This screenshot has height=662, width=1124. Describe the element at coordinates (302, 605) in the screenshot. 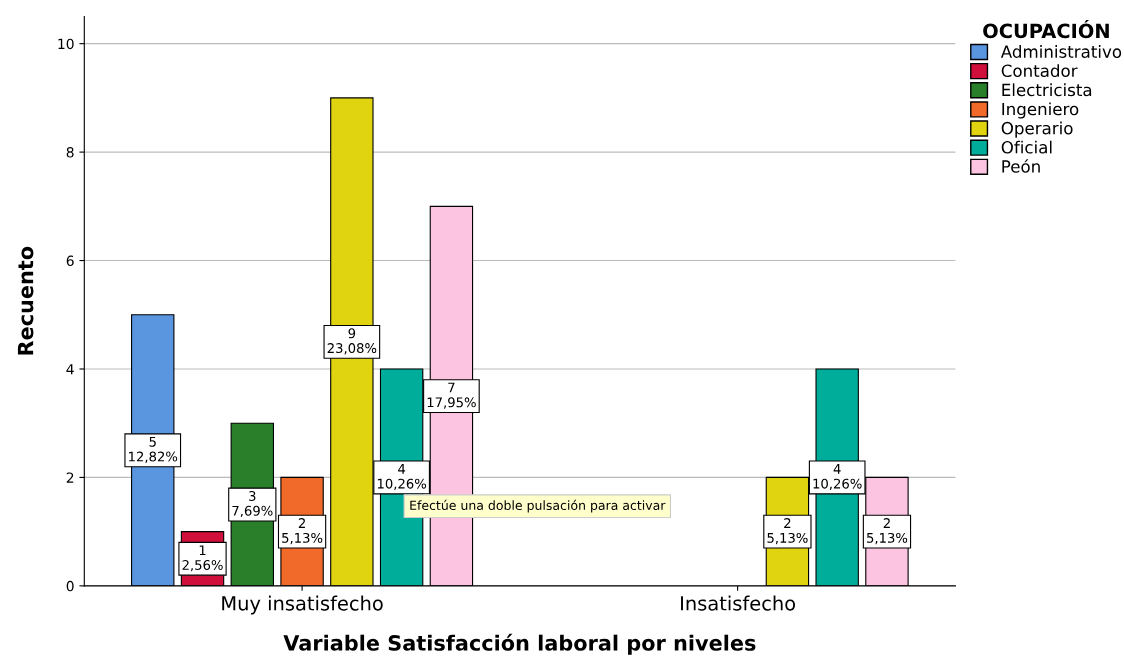

I see `x-tick-label: Muy insatisfecho` at that location.